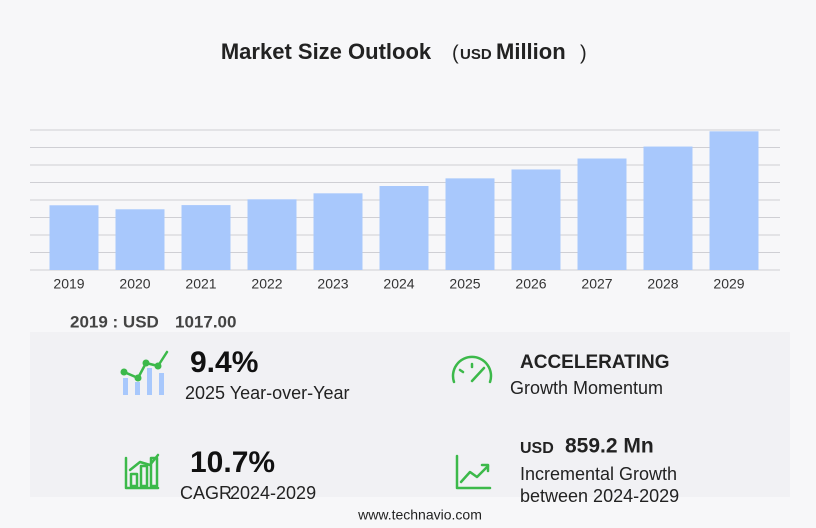 The height and width of the screenshot is (528, 816). What do you see at coordinates (530, 284) in the screenshot?
I see `x-tick-label: 2026` at bounding box center [530, 284].